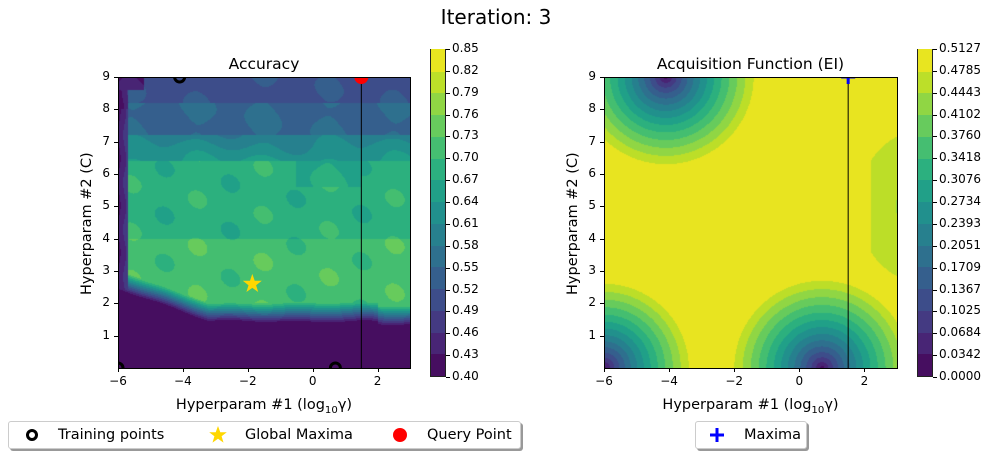  Describe the element at coordinates (400, 435) in the screenshot. I see `red-dot-marker-icon` at that location.